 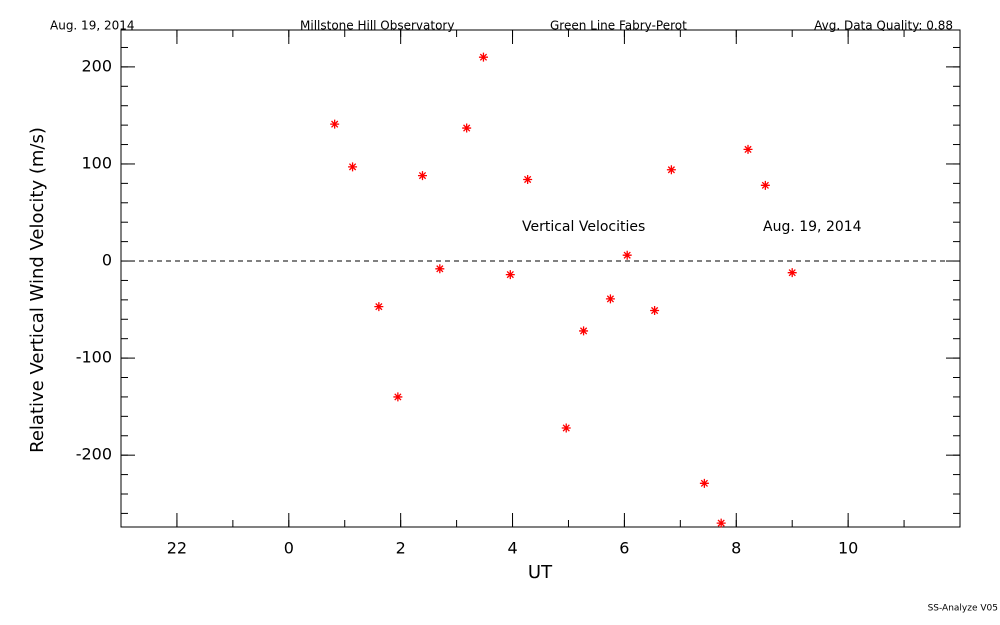 What do you see at coordinates (812, 227) in the screenshot?
I see `annotation: Aug. 19, 2014` at bounding box center [812, 227].